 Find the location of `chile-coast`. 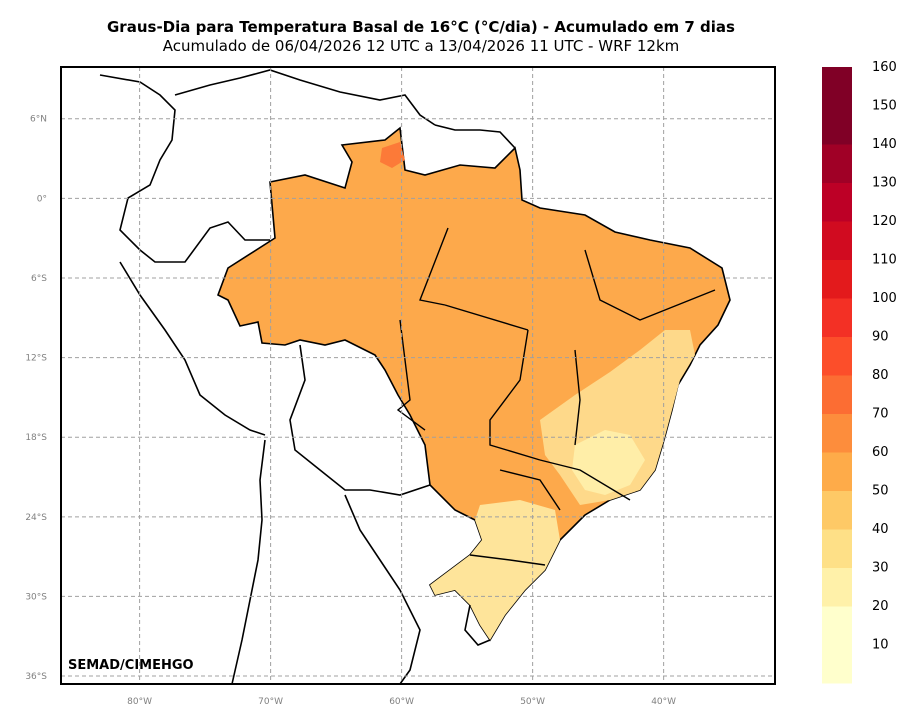

chile-coast is located at coordinates (248, 562).